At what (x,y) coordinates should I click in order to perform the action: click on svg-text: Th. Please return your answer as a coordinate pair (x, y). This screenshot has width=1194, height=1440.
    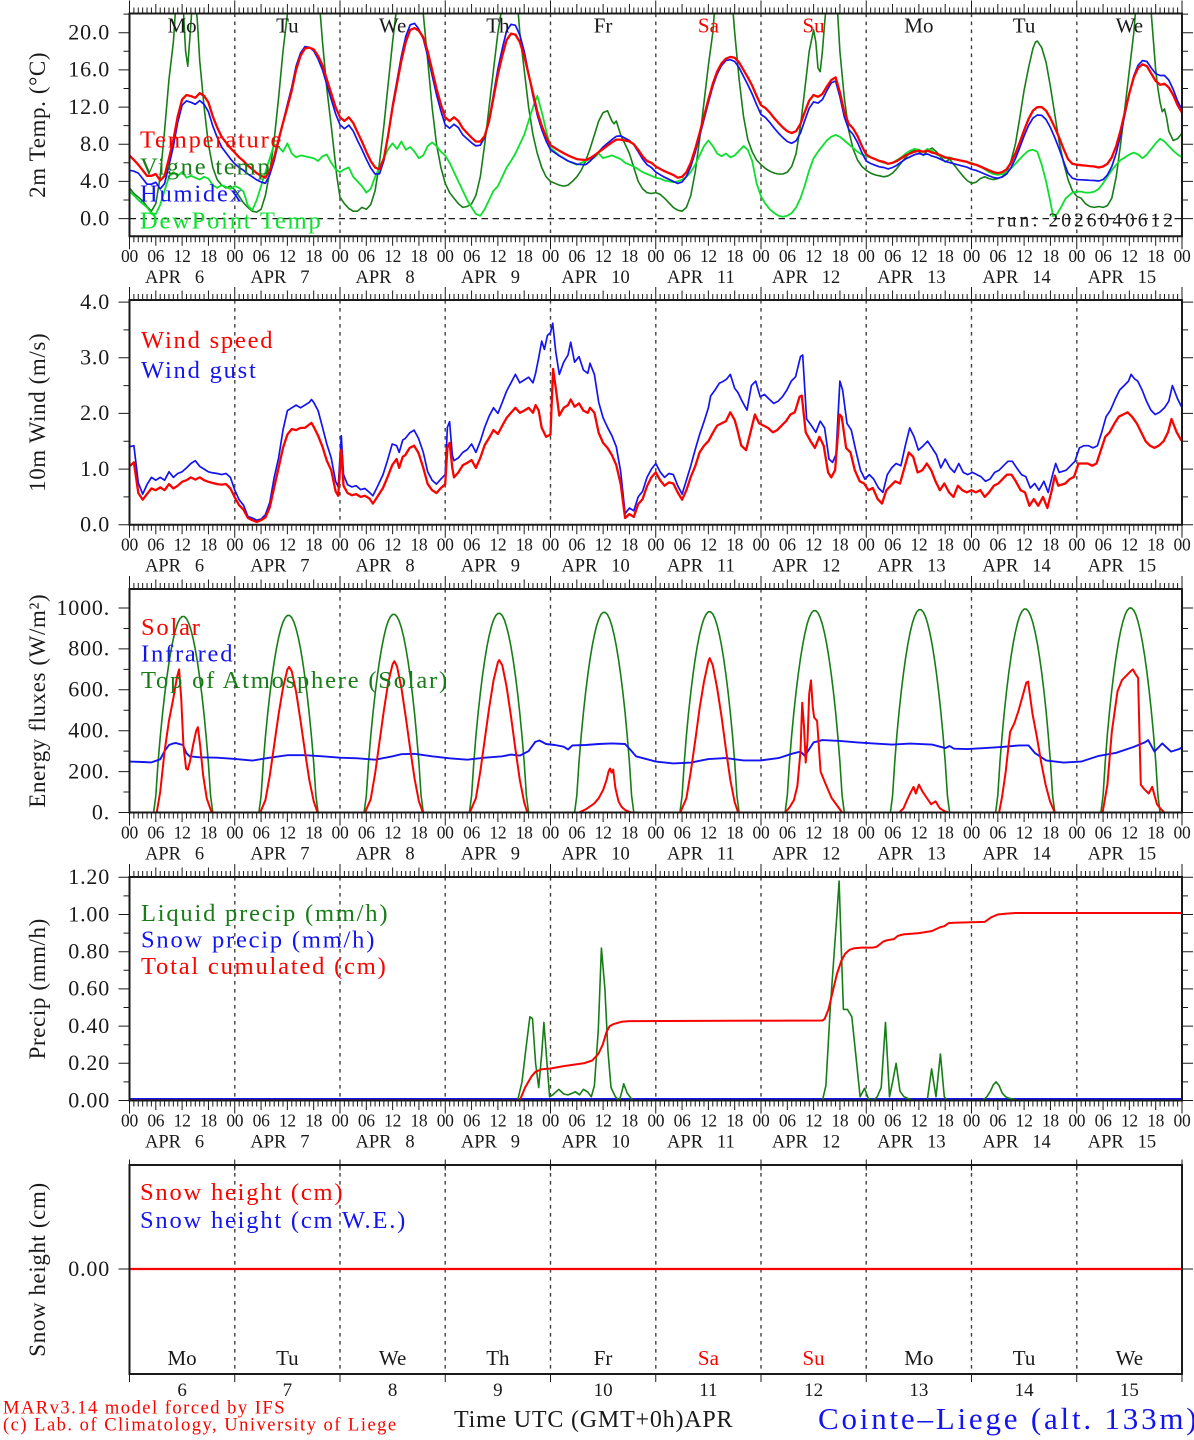
    Looking at the image, I should click on (498, 1358).